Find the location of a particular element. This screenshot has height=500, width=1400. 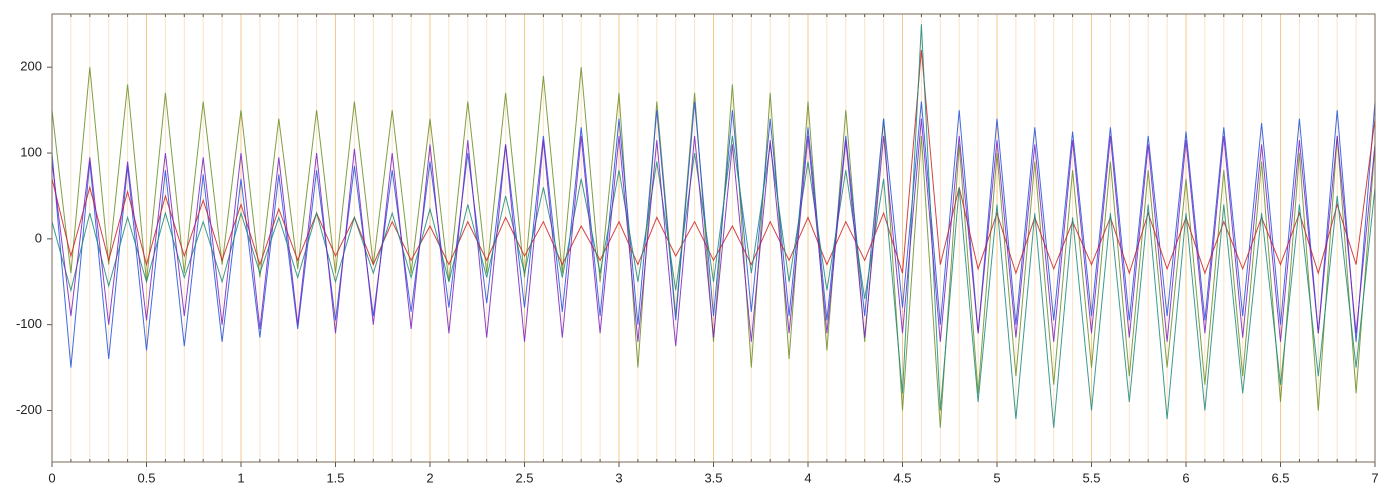

x-tick-label: 4.5 is located at coordinates (902, 477).